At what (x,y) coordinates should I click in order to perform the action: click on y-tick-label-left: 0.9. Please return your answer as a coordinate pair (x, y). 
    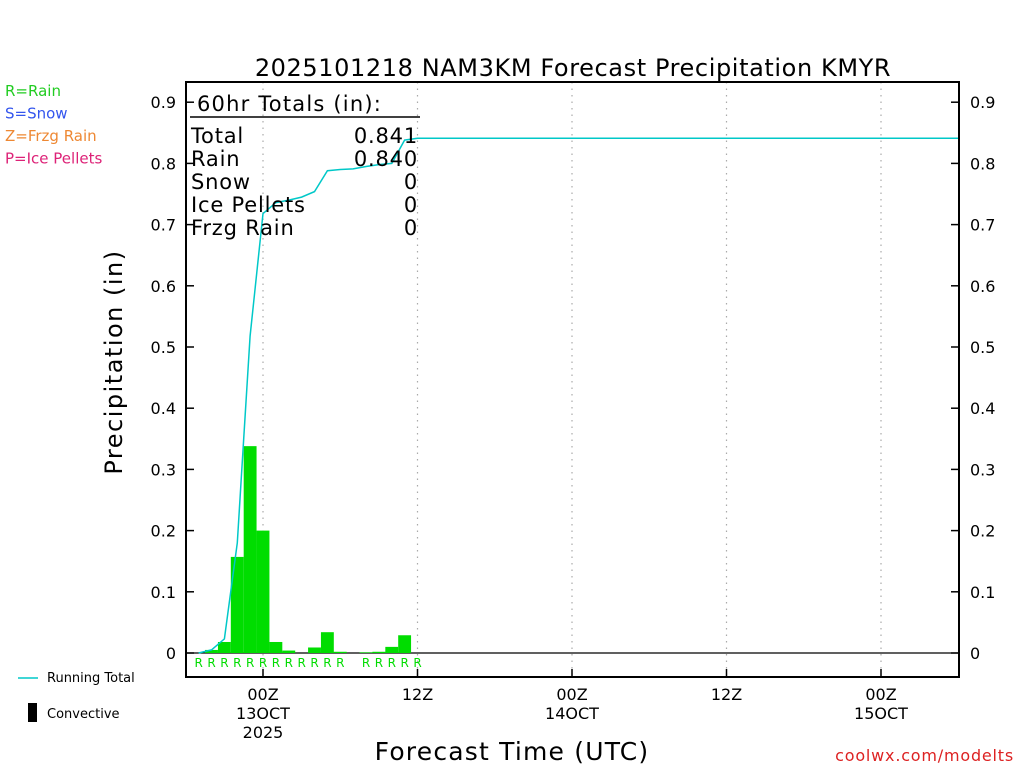
    Looking at the image, I should click on (163, 102).